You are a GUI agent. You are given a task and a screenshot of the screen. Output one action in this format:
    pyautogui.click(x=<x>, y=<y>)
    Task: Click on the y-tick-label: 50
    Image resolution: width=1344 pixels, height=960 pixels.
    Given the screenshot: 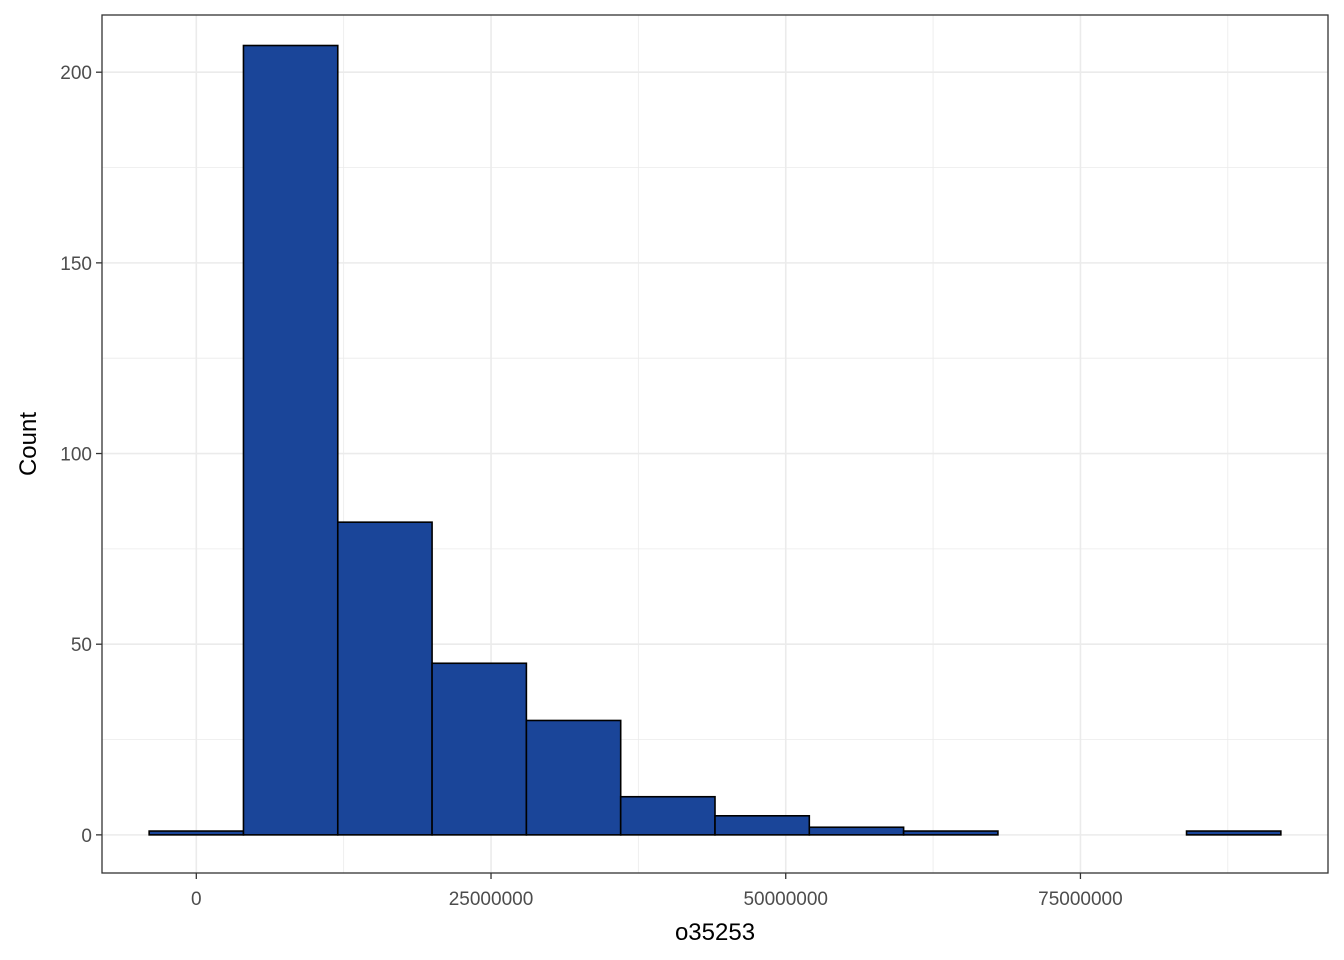 What is the action you would take?
    pyautogui.click(x=81, y=645)
    